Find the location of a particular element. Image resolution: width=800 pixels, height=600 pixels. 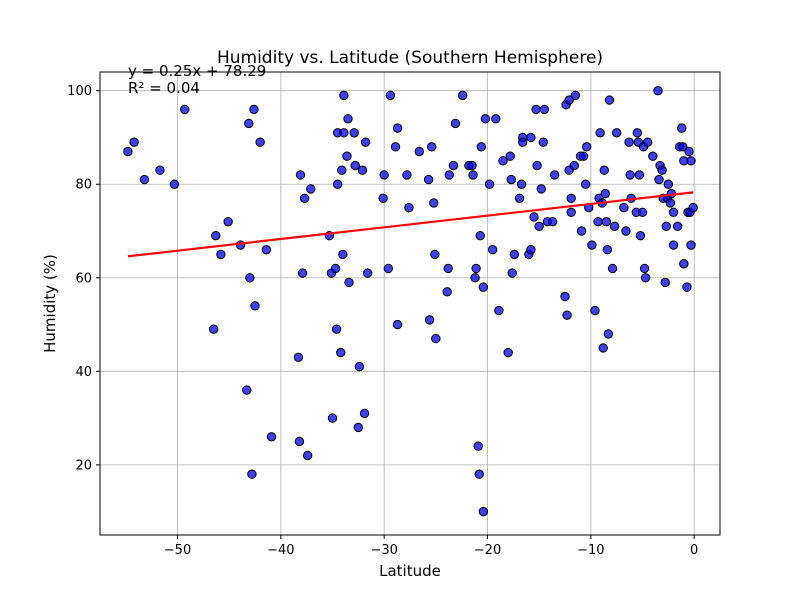

y-tick-label: 20 is located at coordinates (83, 465).